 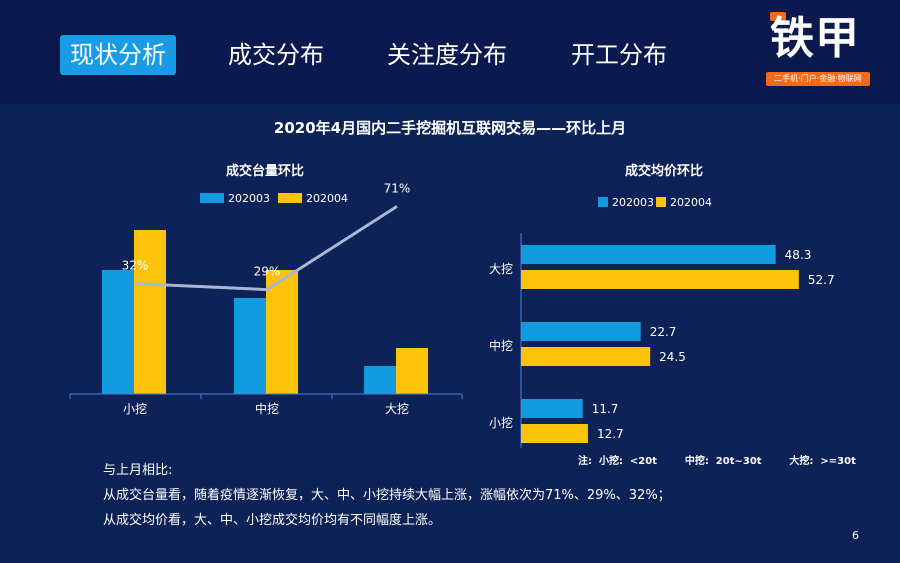 What do you see at coordinates (397, 188) in the screenshot?
I see `line-data-label: 71%` at bounding box center [397, 188].